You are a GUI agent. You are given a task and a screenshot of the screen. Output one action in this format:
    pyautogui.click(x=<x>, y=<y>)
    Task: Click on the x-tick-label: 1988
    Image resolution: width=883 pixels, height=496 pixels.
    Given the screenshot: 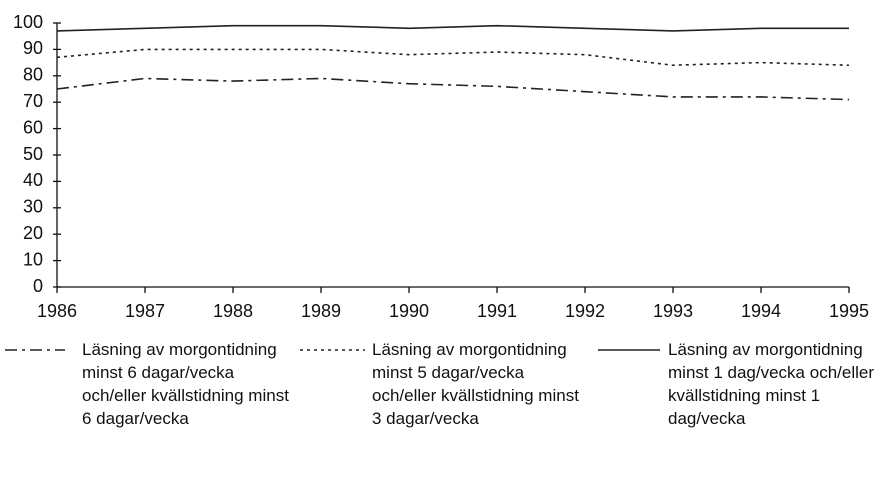 What is the action you would take?
    pyautogui.click(x=233, y=311)
    